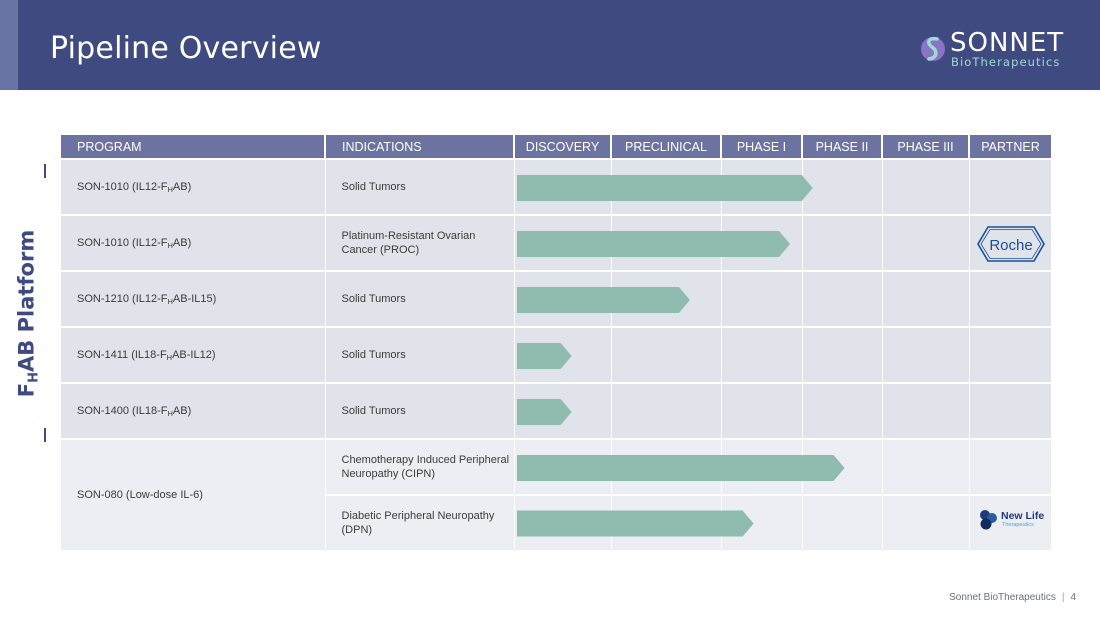  What do you see at coordinates (193, 147) in the screenshot?
I see `col-program: PROGRAM` at bounding box center [193, 147].